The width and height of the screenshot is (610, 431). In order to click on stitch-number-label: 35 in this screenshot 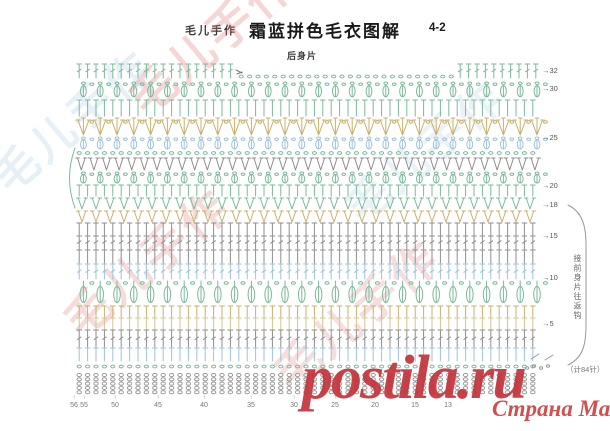, I will do `click(251, 405)`.